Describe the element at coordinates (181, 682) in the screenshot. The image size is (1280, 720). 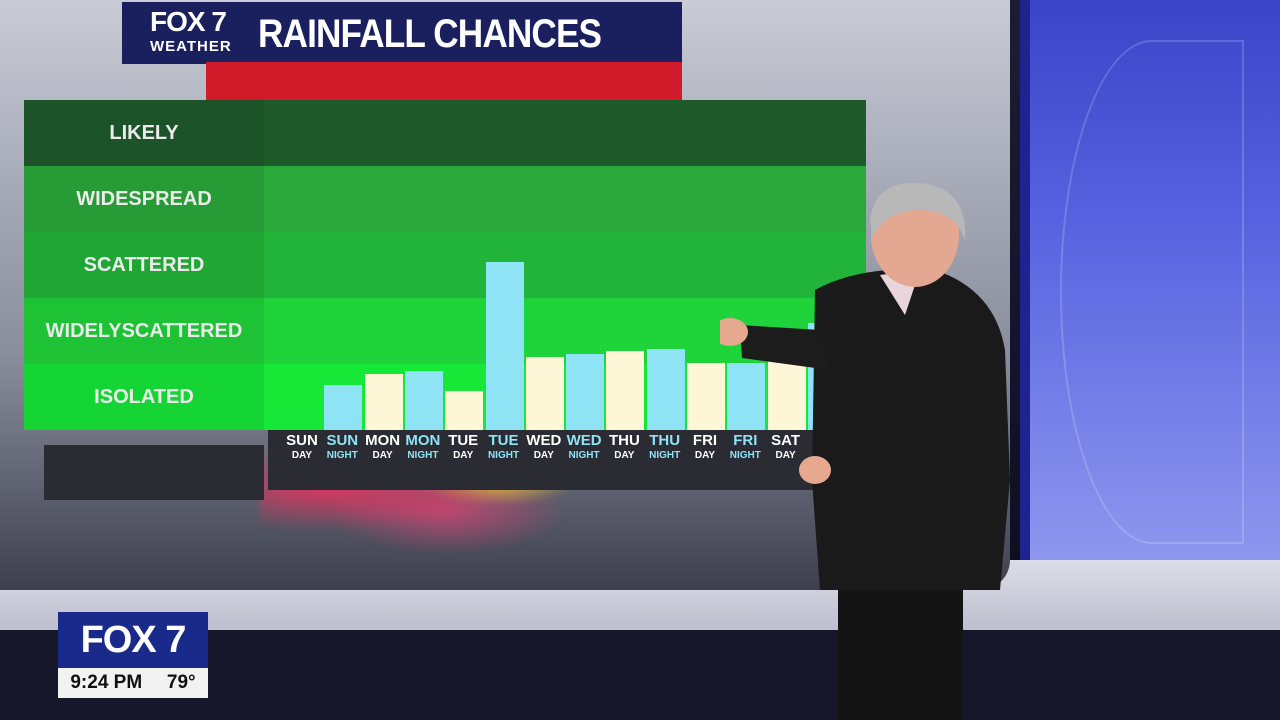
I see `current-temperature: 79°` at that location.